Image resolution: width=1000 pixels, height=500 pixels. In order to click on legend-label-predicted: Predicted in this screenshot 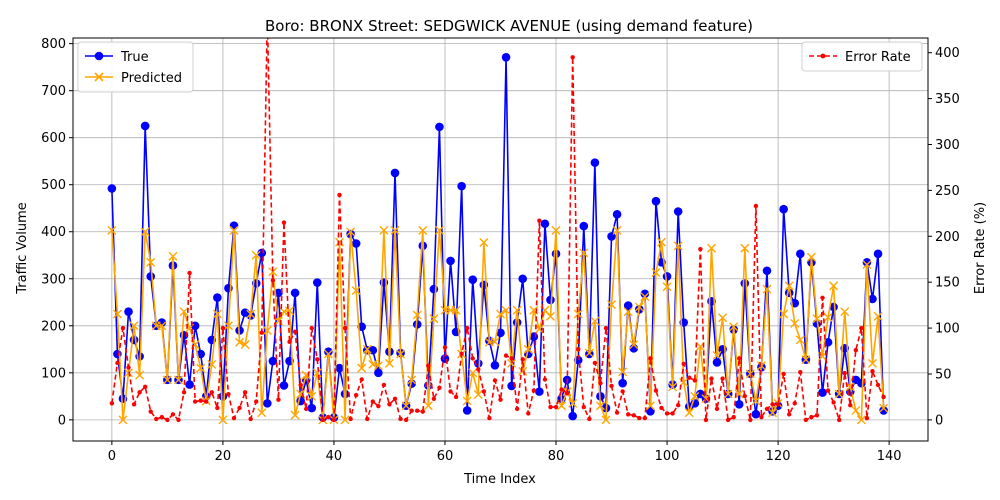, I will do `click(151, 78)`.